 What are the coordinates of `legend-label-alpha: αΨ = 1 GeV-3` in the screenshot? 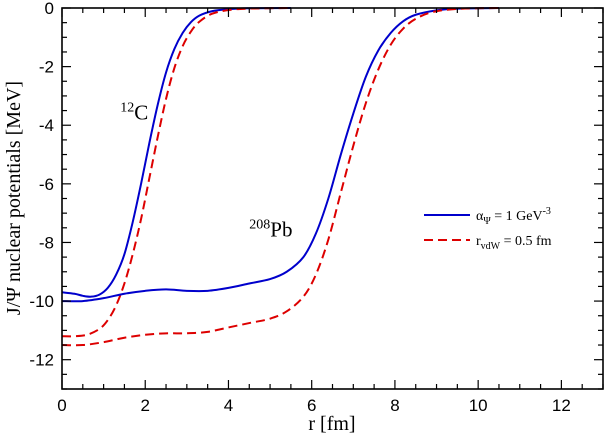 It's located at (513, 216).